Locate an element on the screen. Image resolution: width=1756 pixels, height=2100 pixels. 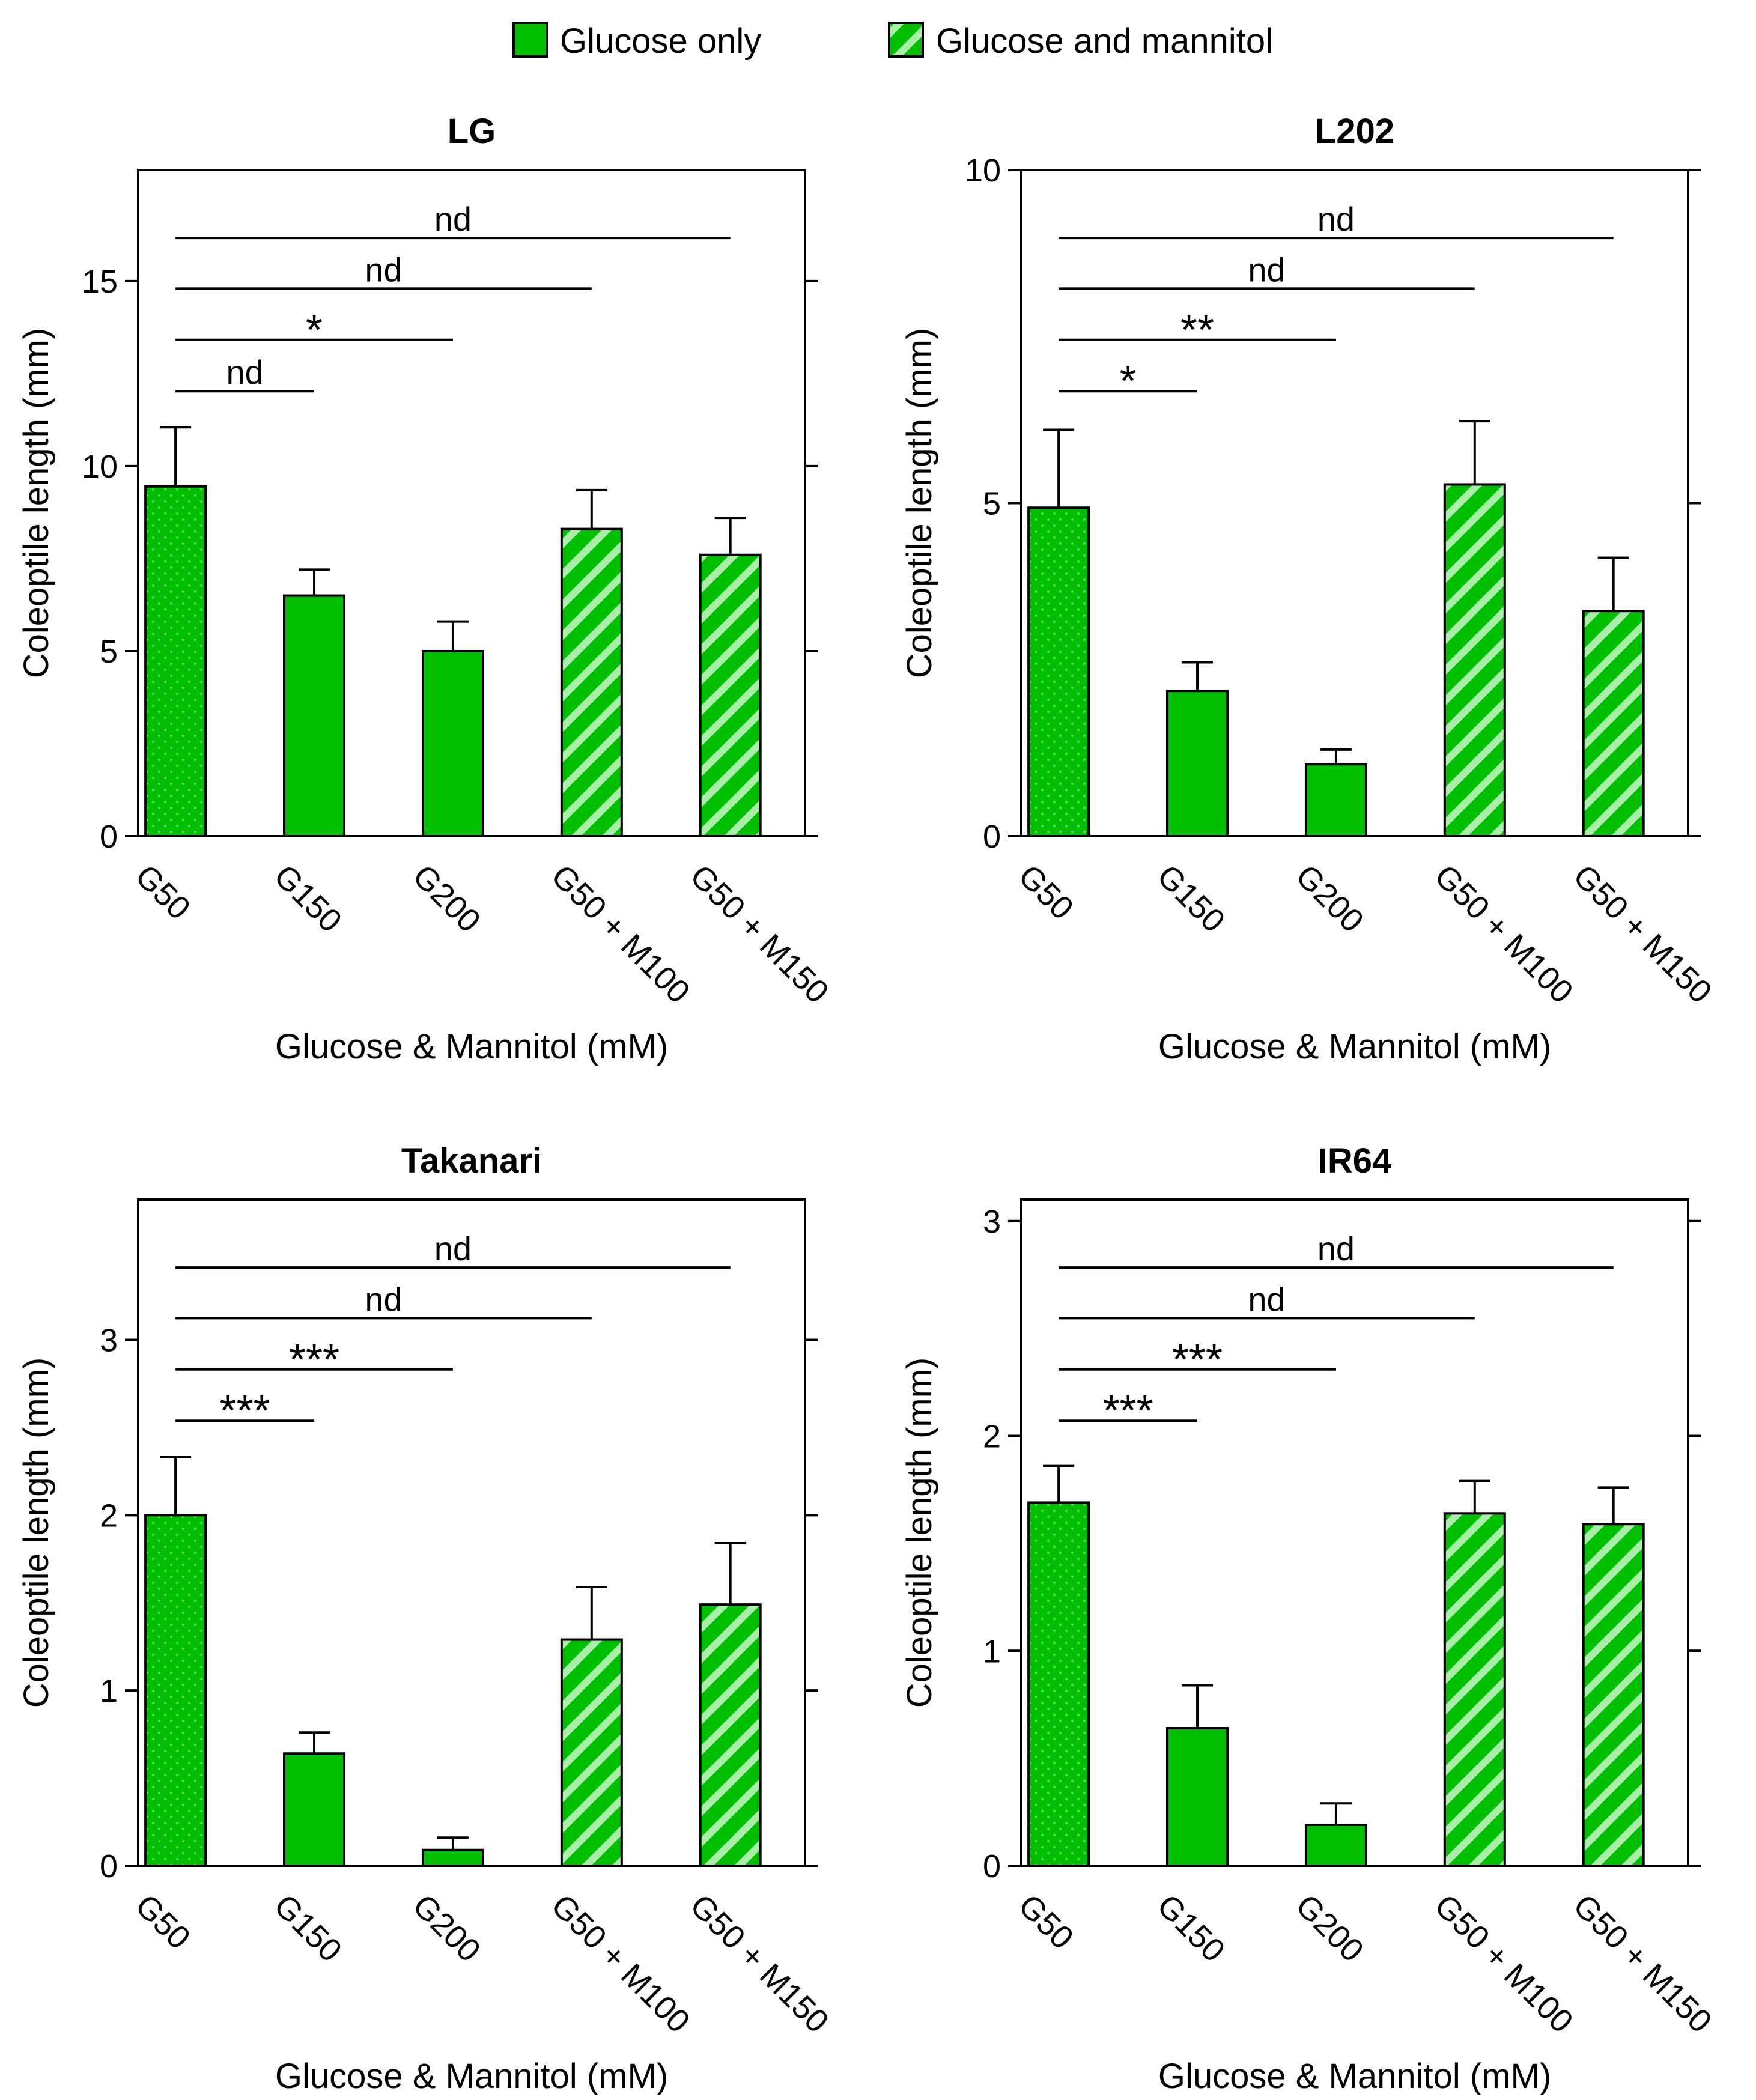
chart-title: LG is located at coordinates (472, 131).